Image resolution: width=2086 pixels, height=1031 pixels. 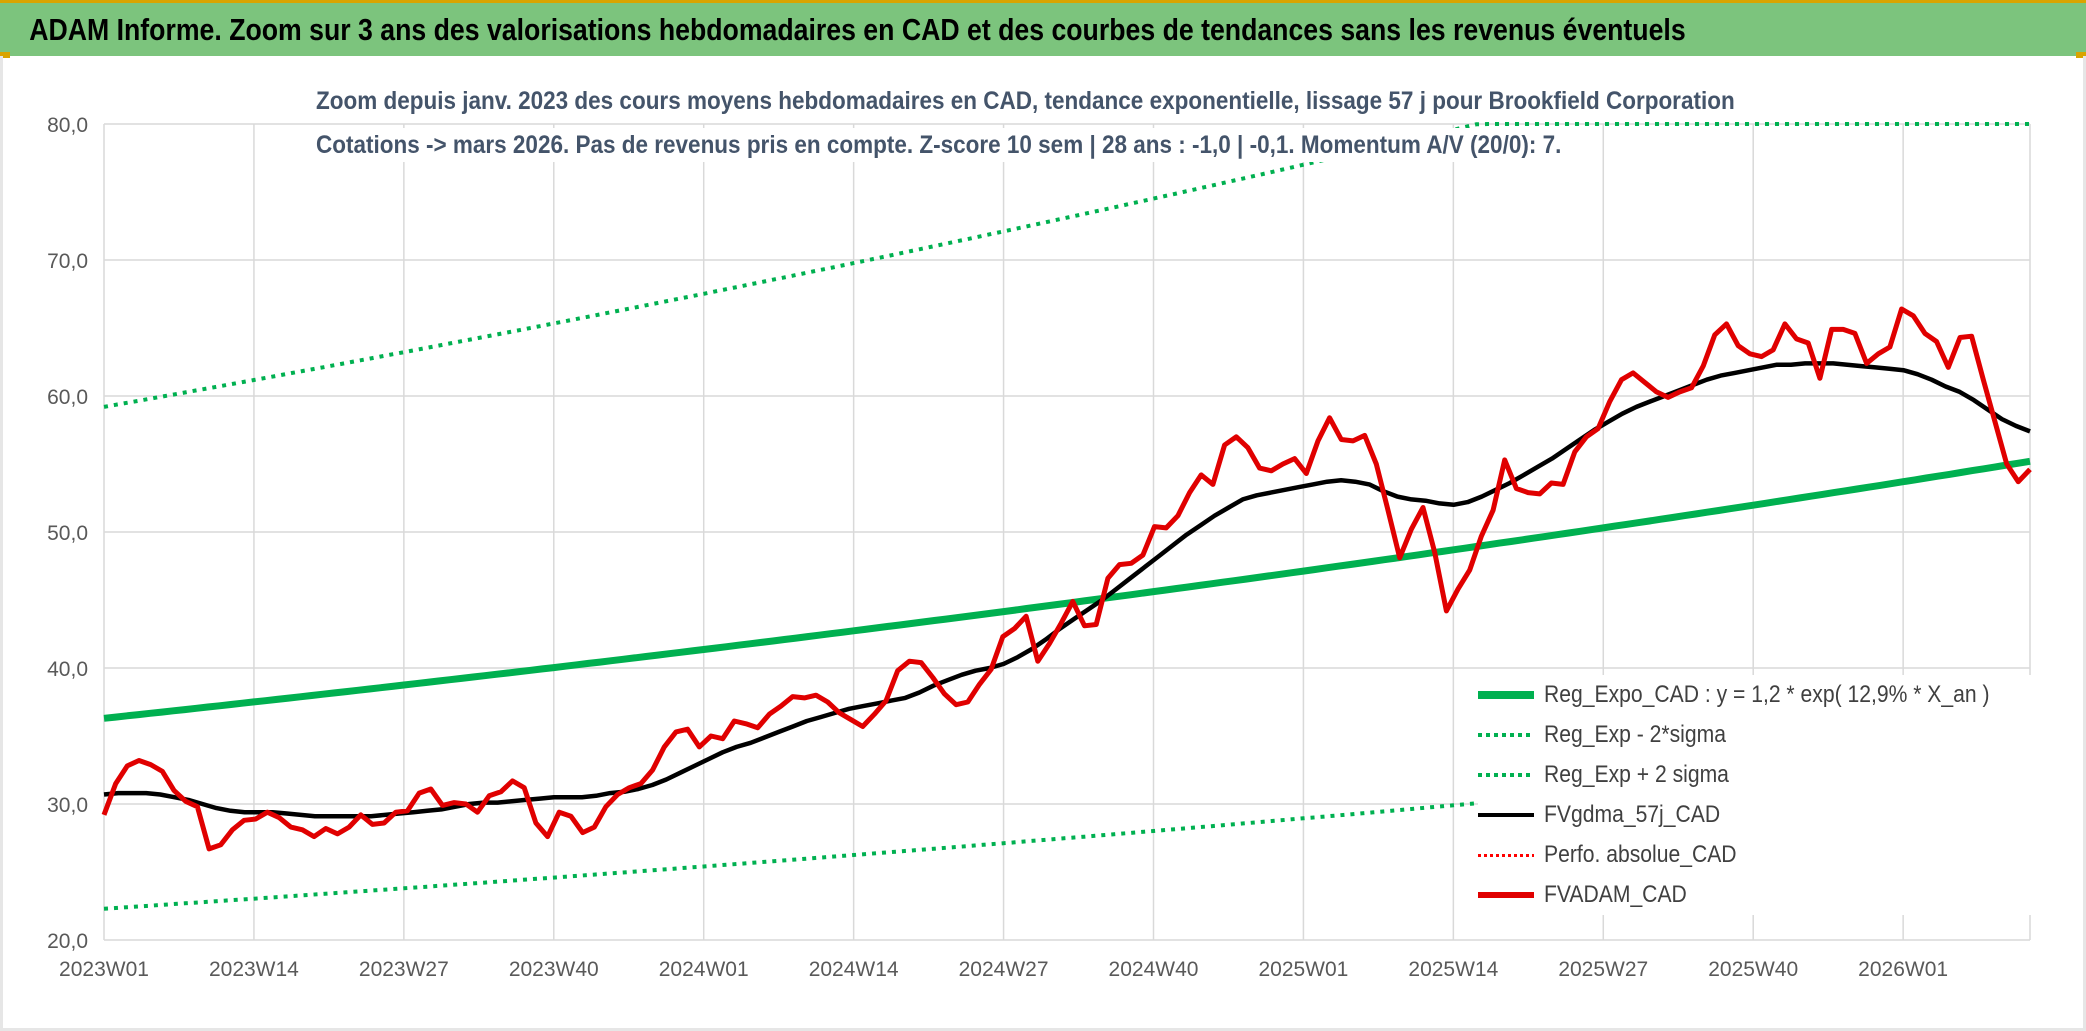 I want to click on y-tick-label: 60,0, so click(x=67, y=397).